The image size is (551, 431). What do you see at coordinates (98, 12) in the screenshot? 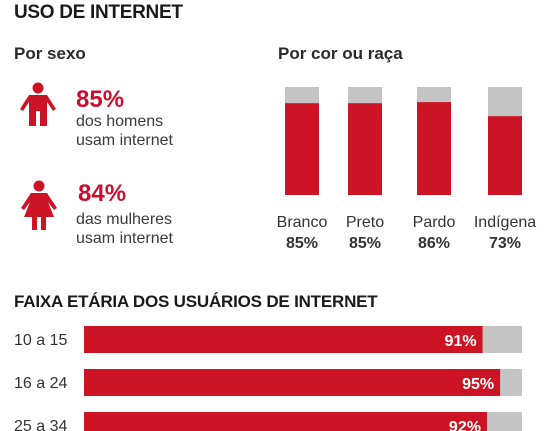
I see `page-title: USO DE INTERNET` at bounding box center [98, 12].